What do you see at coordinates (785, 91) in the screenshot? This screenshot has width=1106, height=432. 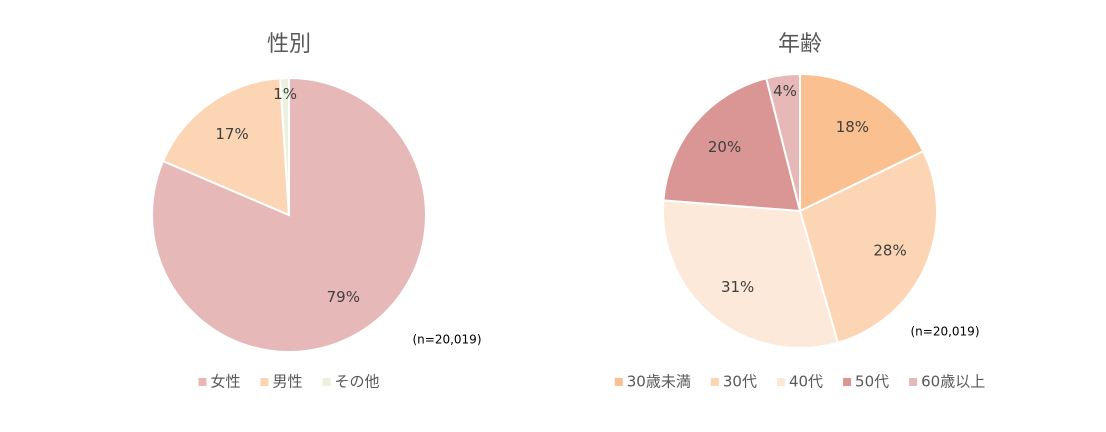 I see `data-label: 4%` at bounding box center [785, 91].